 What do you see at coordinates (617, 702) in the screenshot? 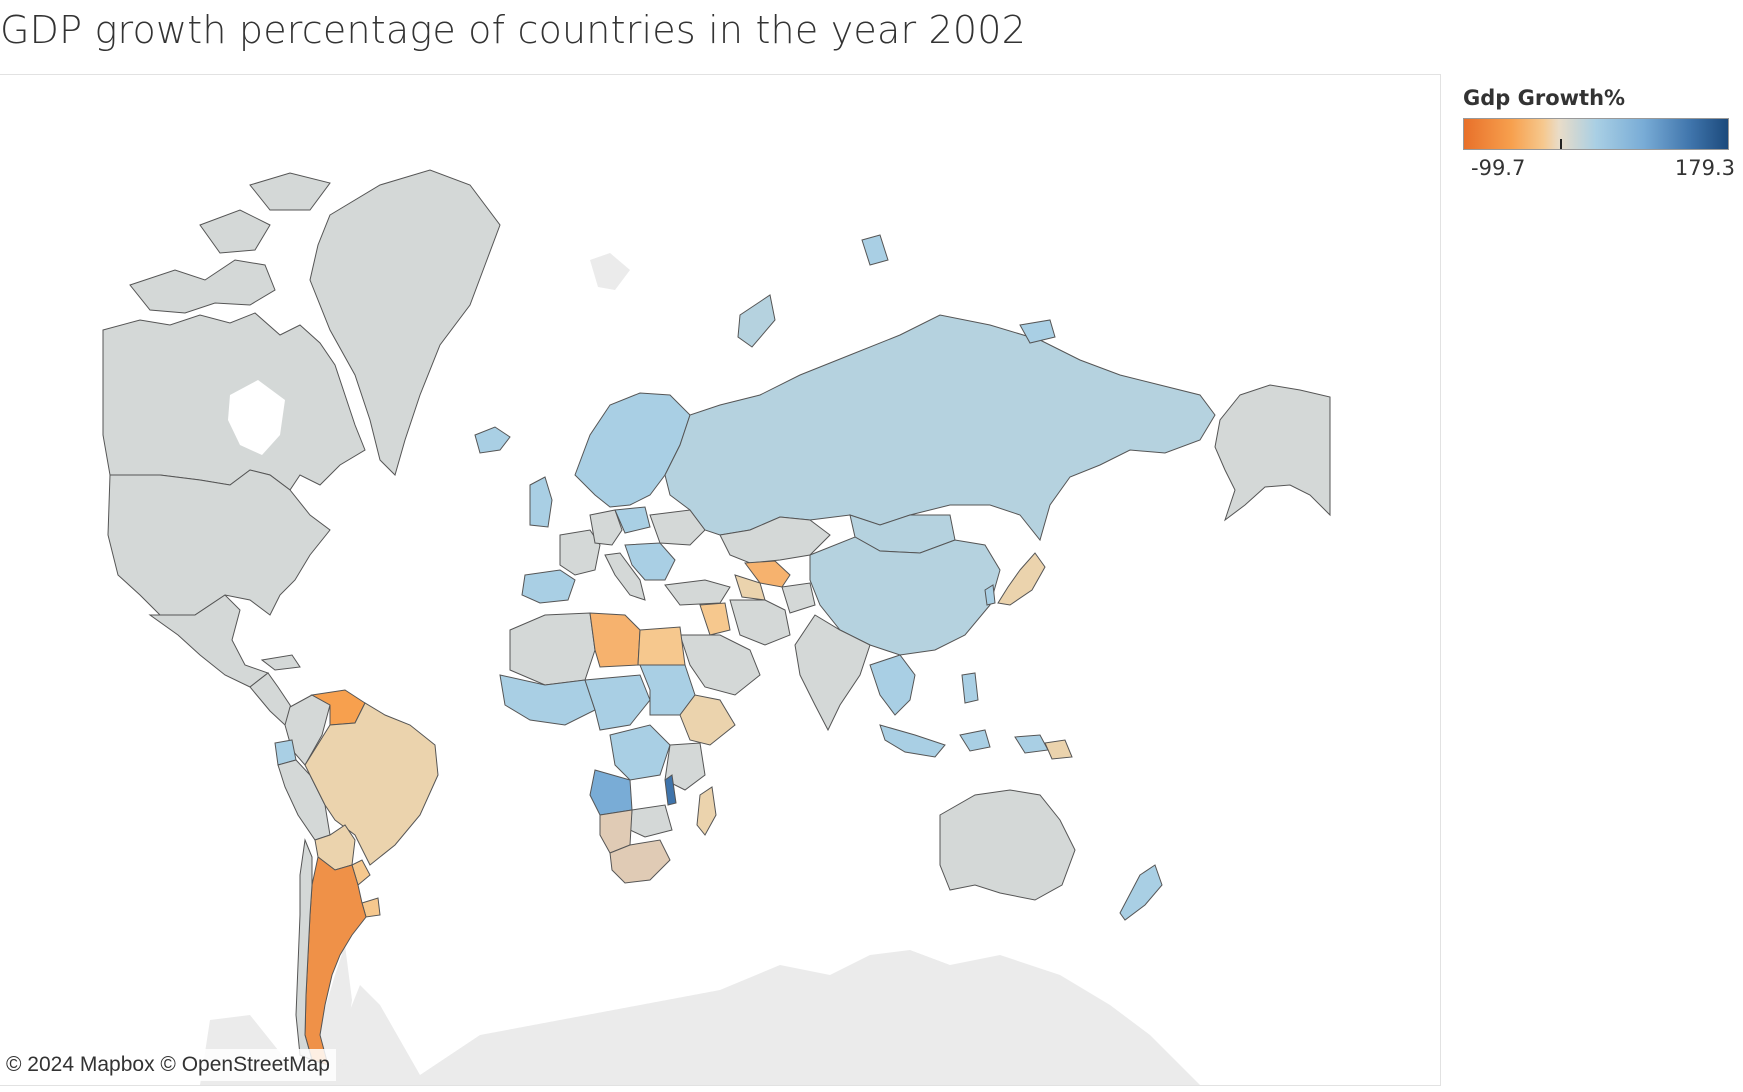
I see `country-nigeria-chad` at bounding box center [617, 702].